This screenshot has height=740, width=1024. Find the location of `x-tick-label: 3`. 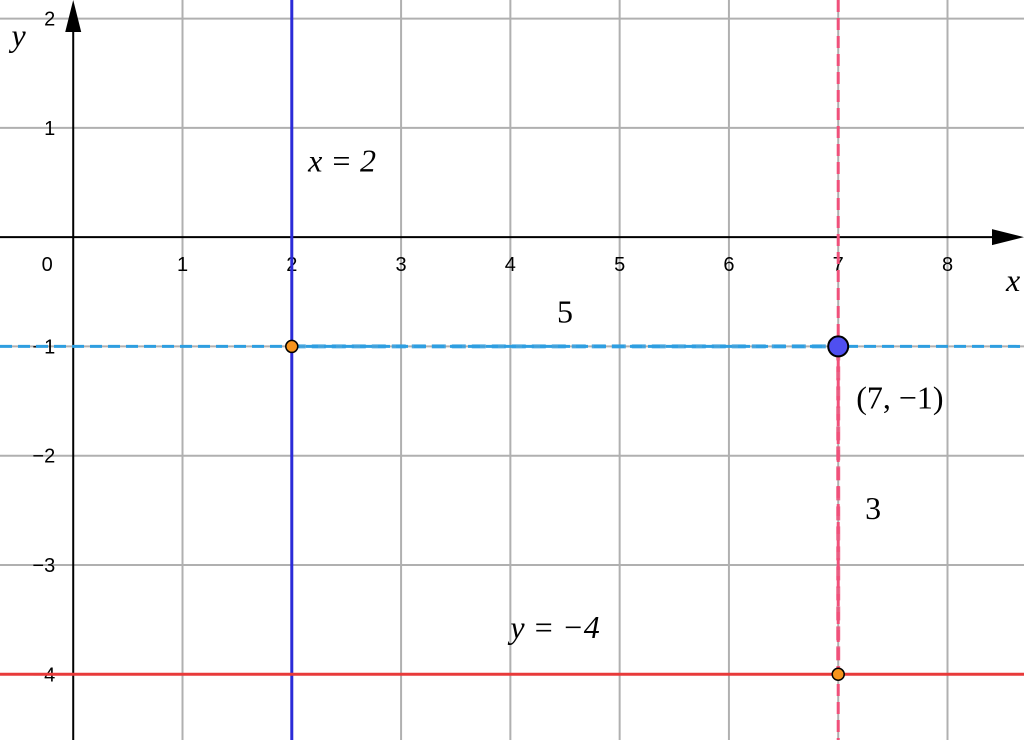

x-tick-label: 3 is located at coordinates (401, 265).